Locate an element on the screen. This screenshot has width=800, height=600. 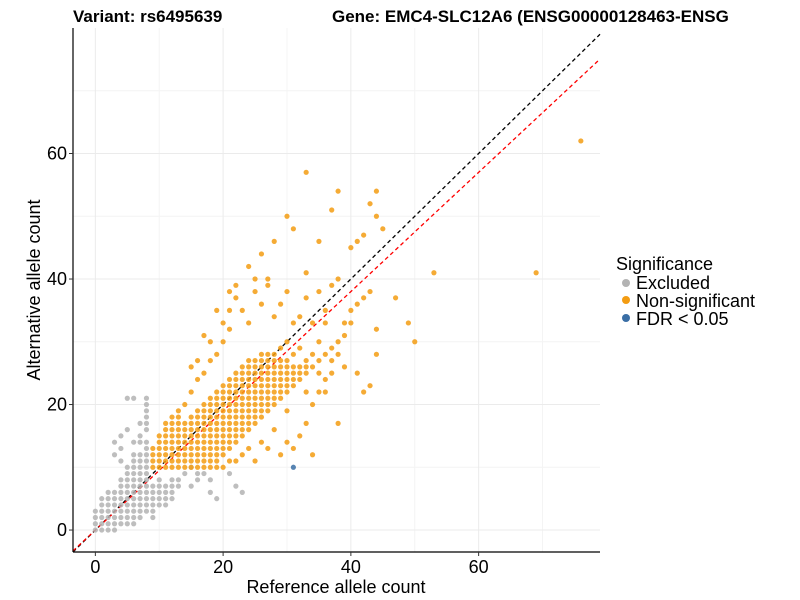
y-tick-label: 40 is located at coordinates (57, 279).